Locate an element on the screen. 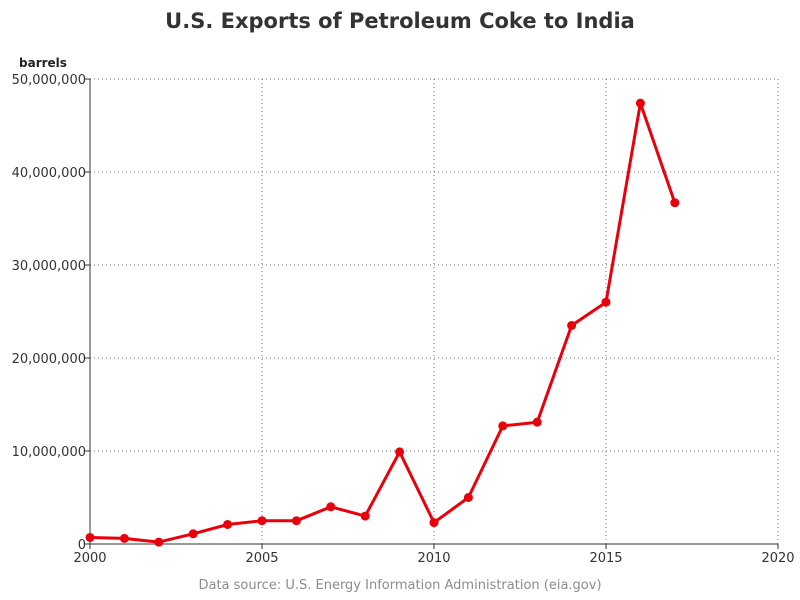 This screenshot has width=800, height=600. y-tick-label: 0 is located at coordinates (82, 545).